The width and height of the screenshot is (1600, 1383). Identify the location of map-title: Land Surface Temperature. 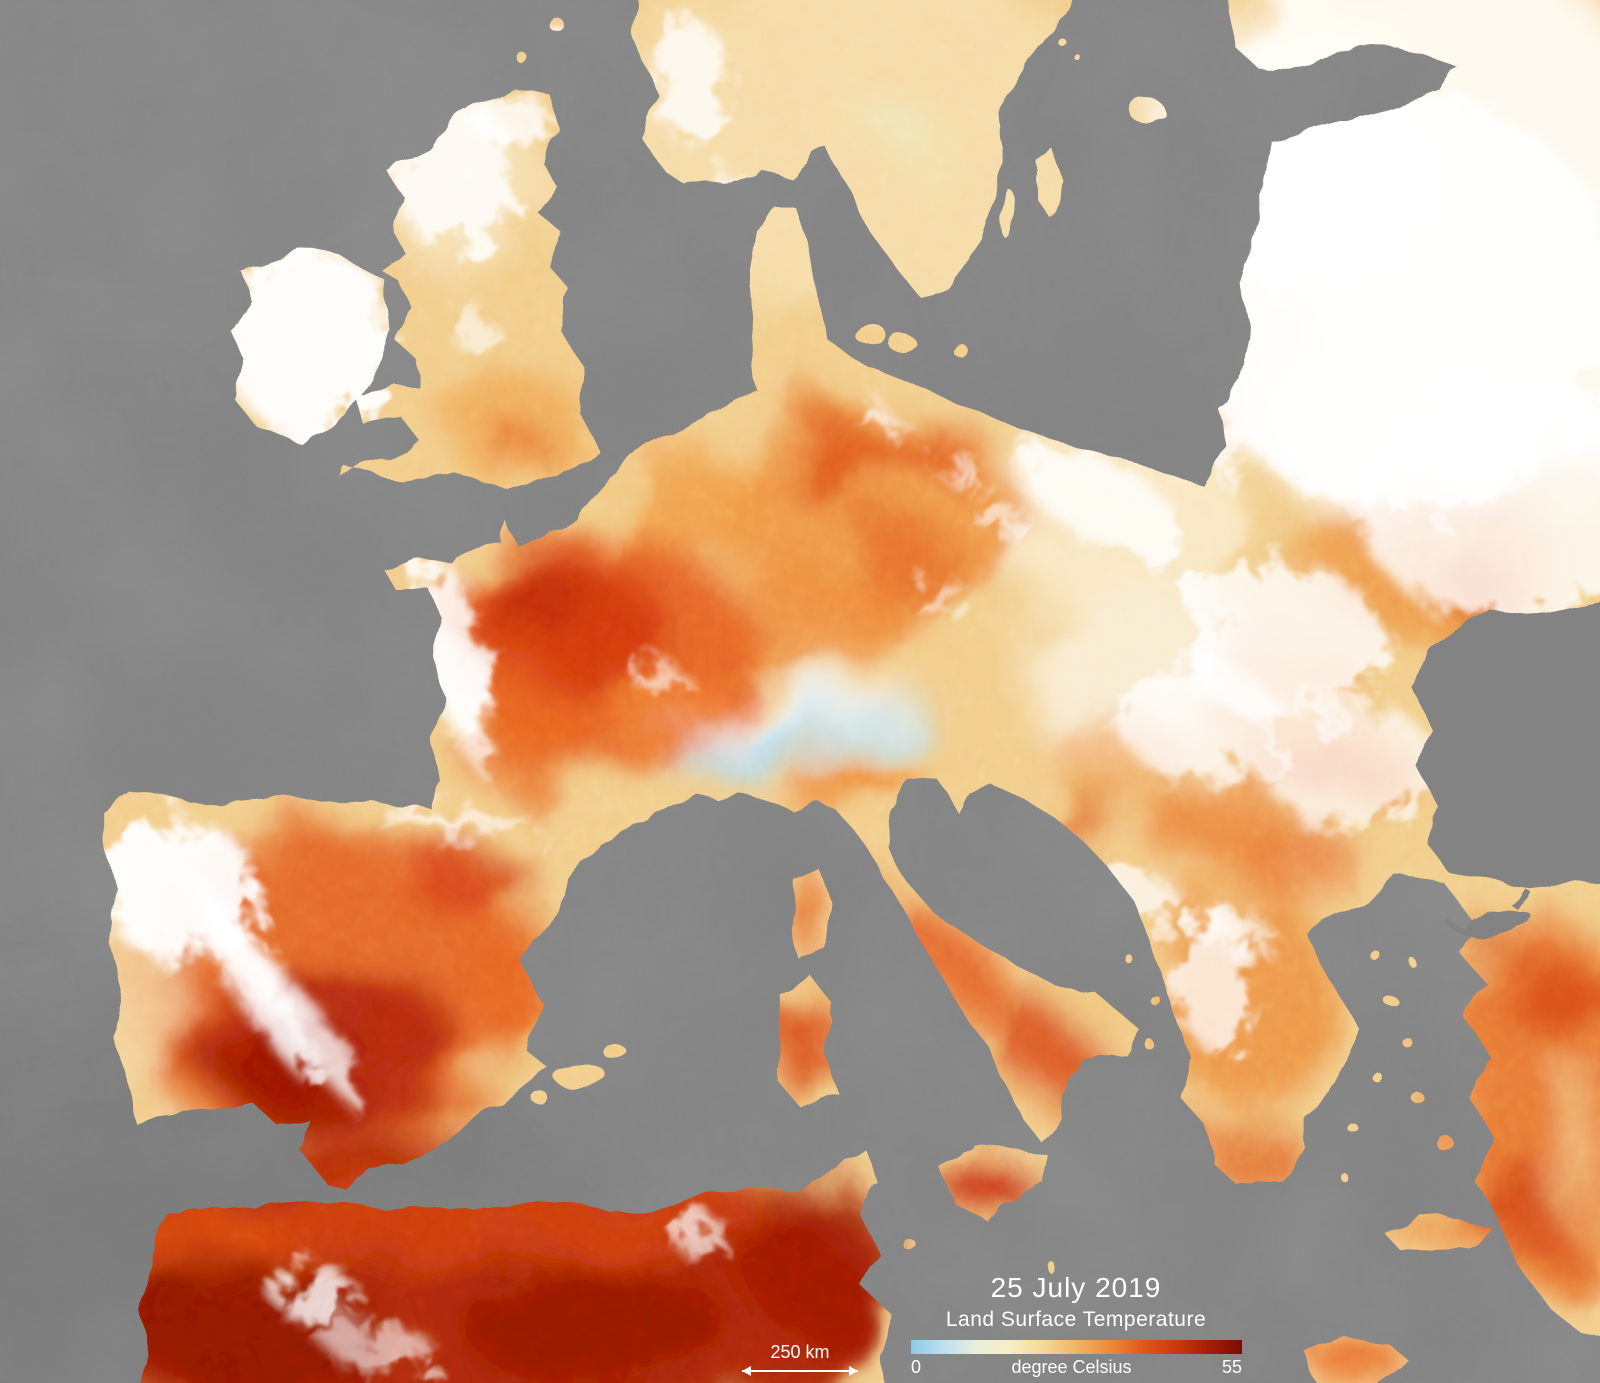
(1076, 1319).